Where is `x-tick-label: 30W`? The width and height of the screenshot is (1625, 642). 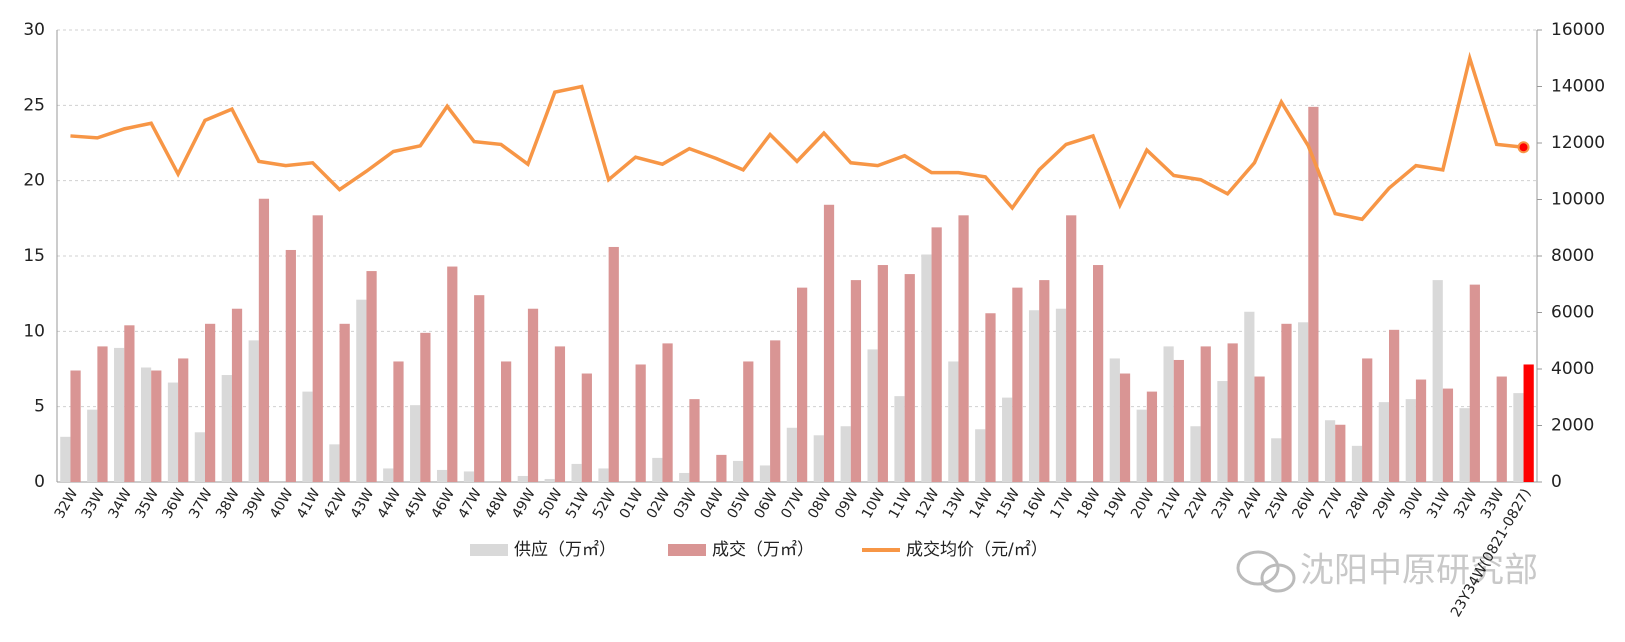 x-tick-label: 30W is located at coordinates (1412, 504).